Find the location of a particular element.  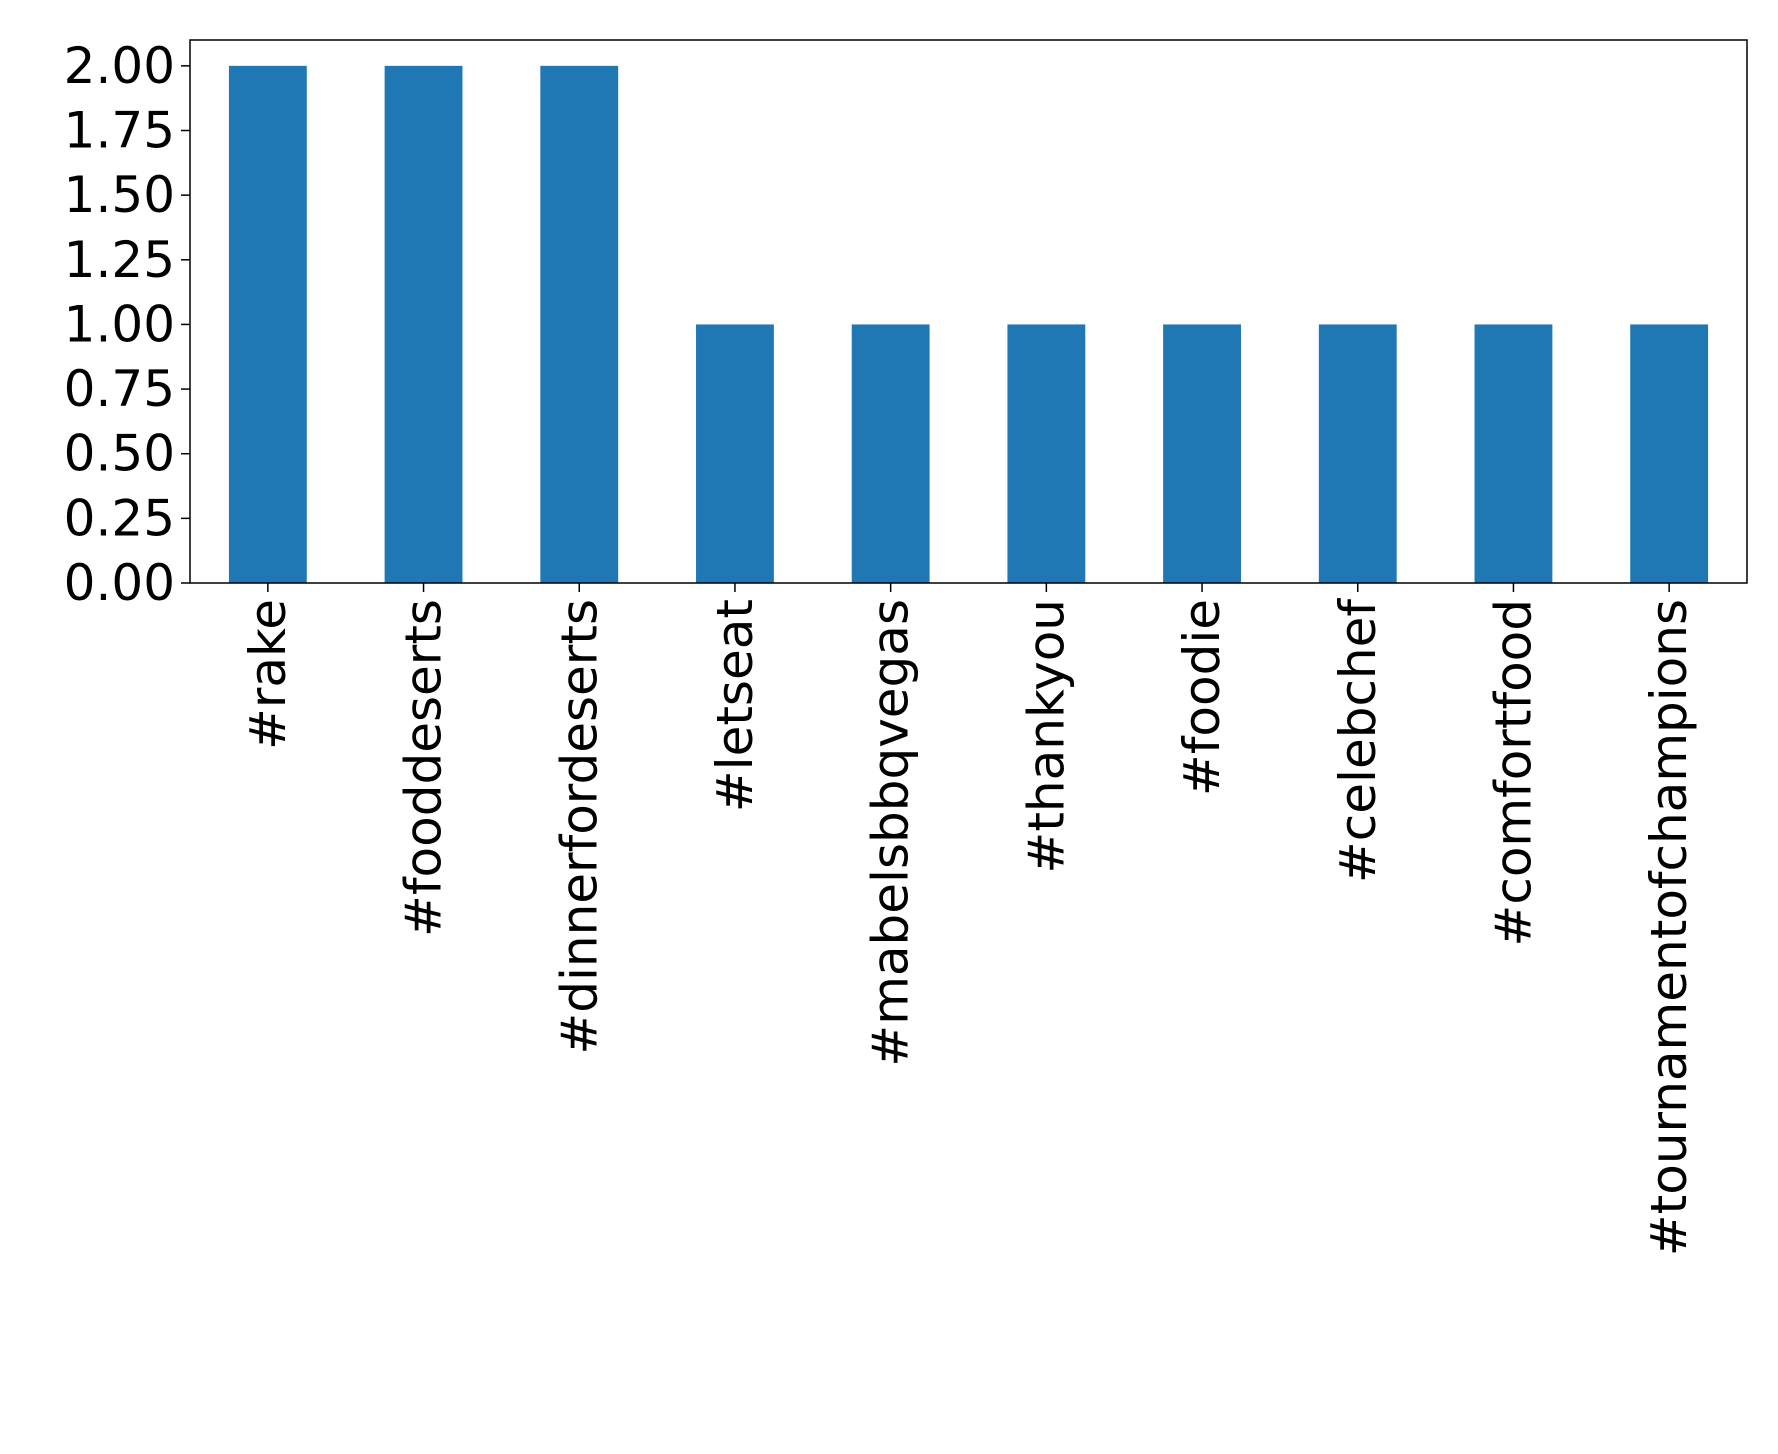

x-tick-label: #fooddeserts is located at coordinates (424, 768).